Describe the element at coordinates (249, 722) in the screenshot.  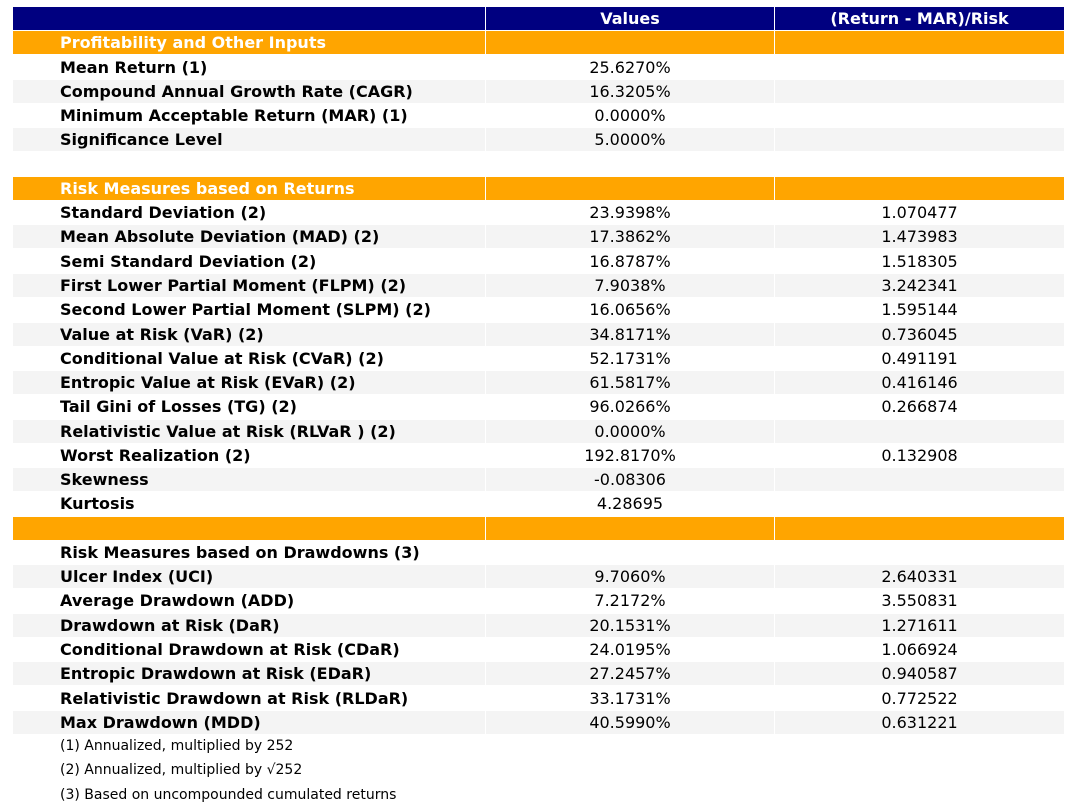
I see `row-label: Max Drawdown (MDD)` at that location.